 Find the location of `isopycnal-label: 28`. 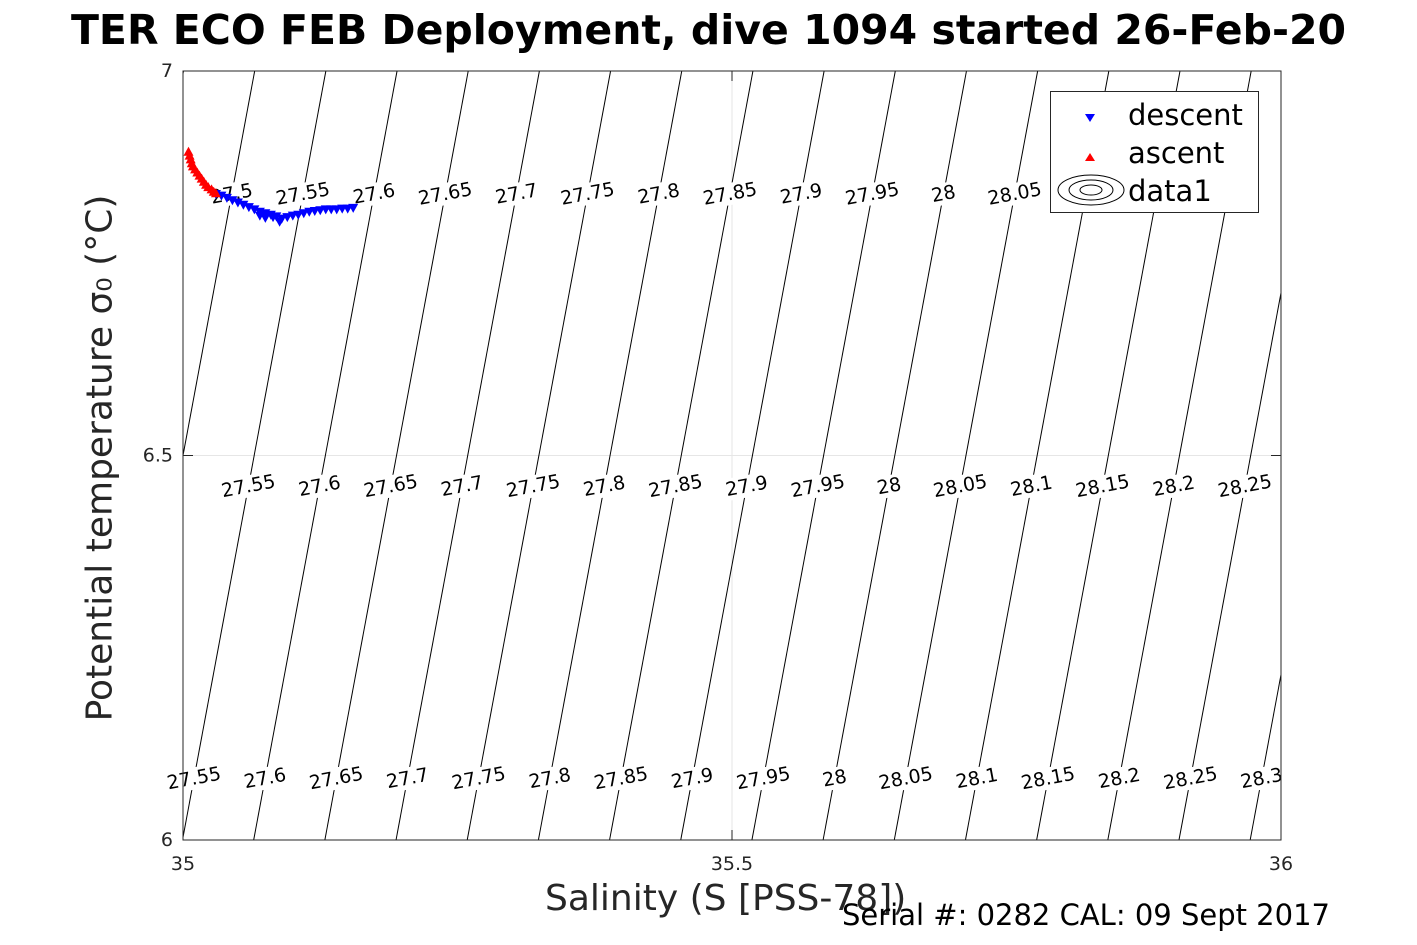

isopycnal-label: 28 is located at coordinates (834, 778).